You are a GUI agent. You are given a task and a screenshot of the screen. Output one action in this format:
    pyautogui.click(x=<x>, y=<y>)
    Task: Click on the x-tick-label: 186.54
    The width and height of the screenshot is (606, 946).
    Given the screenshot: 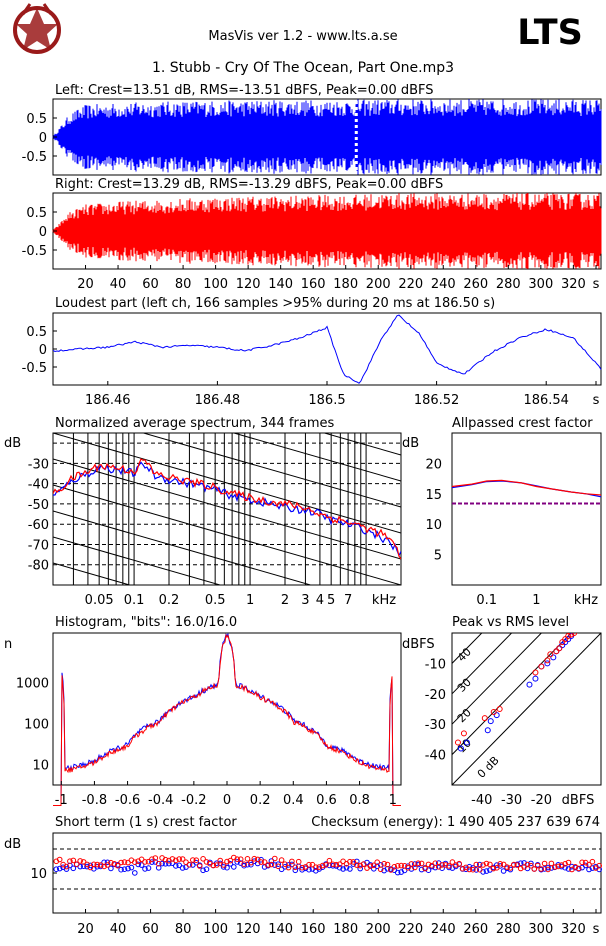 What is the action you would take?
    pyautogui.click(x=546, y=400)
    